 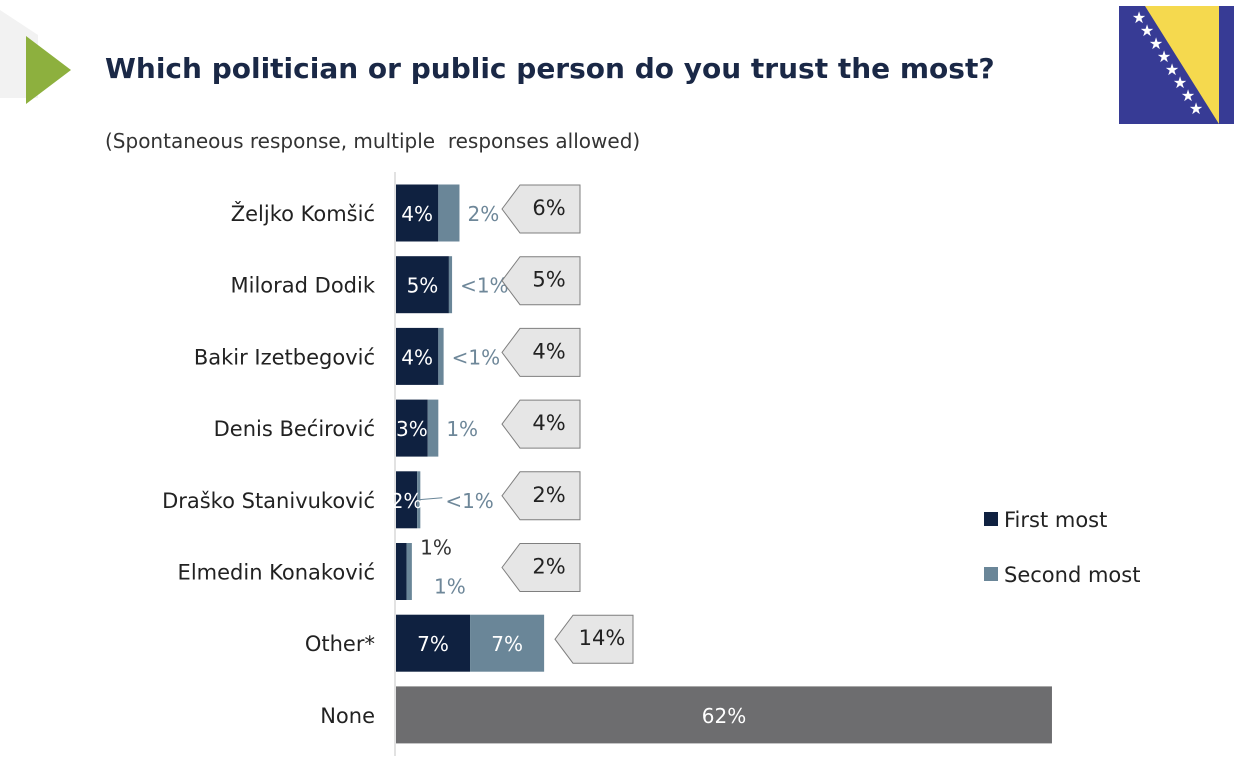 What do you see at coordinates (436, 548) in the screenshot?
I see `value-label-first: 1%` at bounding box center [436, 548].